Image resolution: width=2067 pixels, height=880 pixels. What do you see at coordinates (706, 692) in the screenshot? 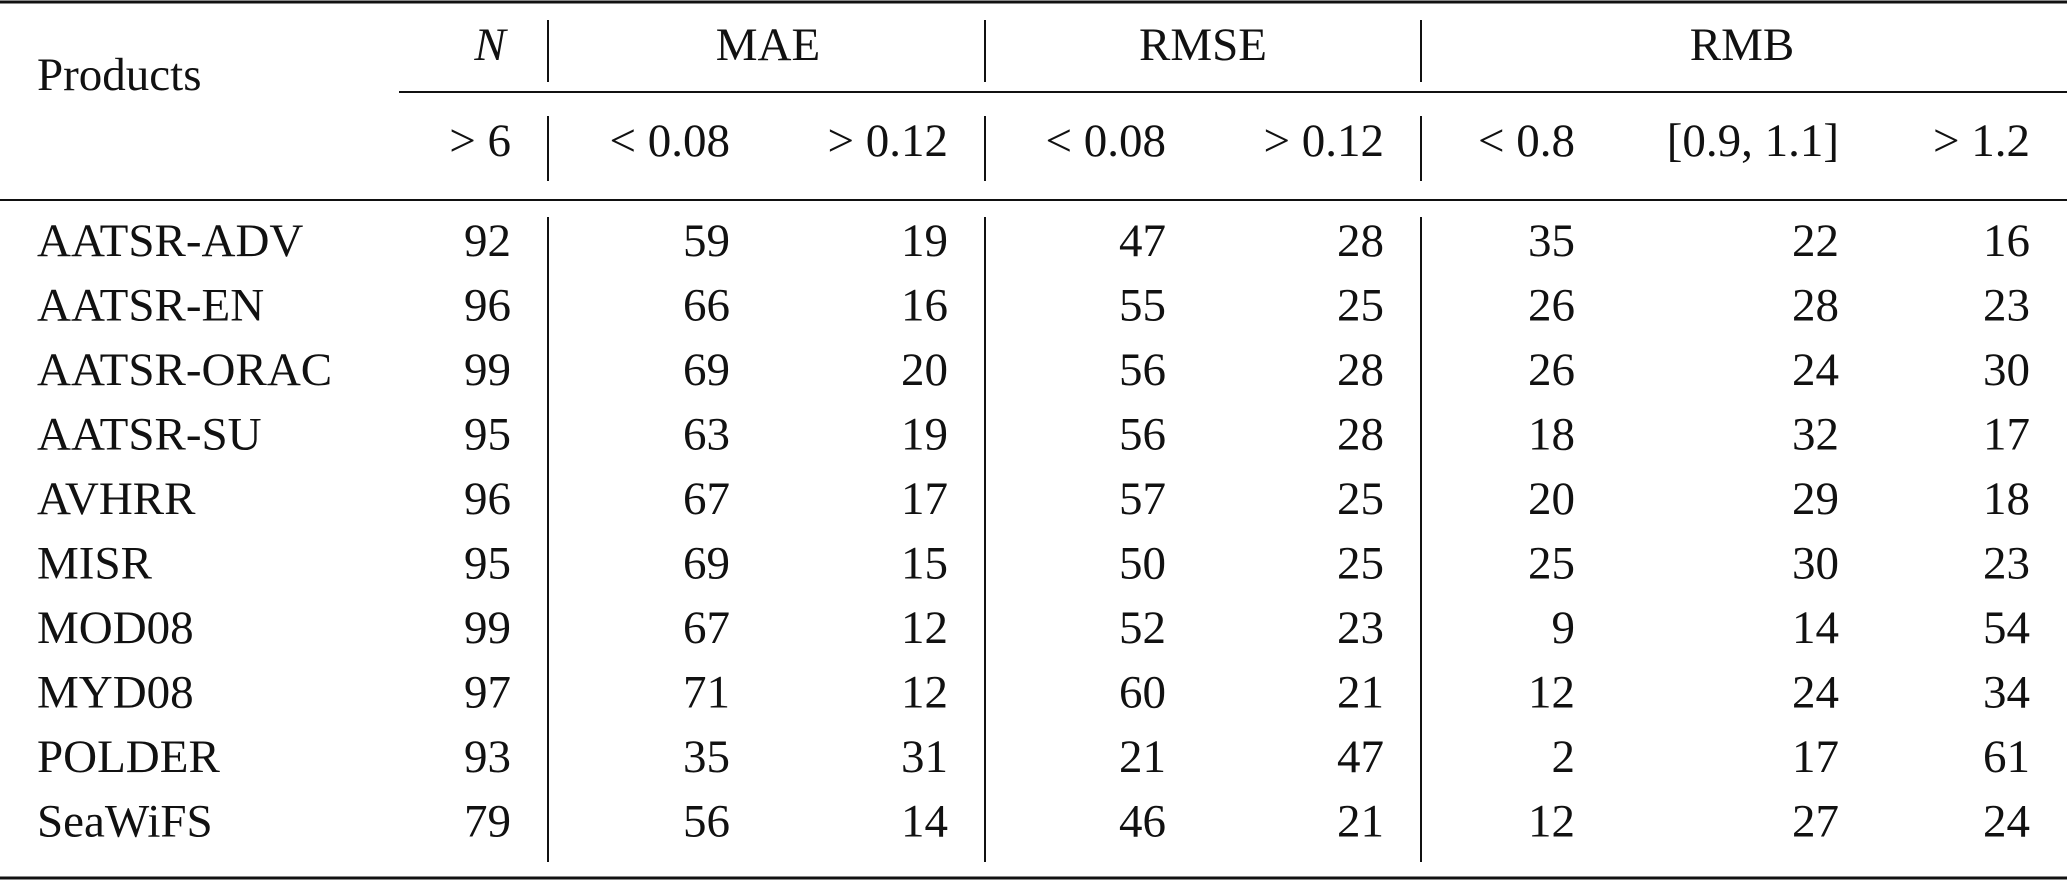
I see `cell-value: 71` at bounding box center [706, 692].